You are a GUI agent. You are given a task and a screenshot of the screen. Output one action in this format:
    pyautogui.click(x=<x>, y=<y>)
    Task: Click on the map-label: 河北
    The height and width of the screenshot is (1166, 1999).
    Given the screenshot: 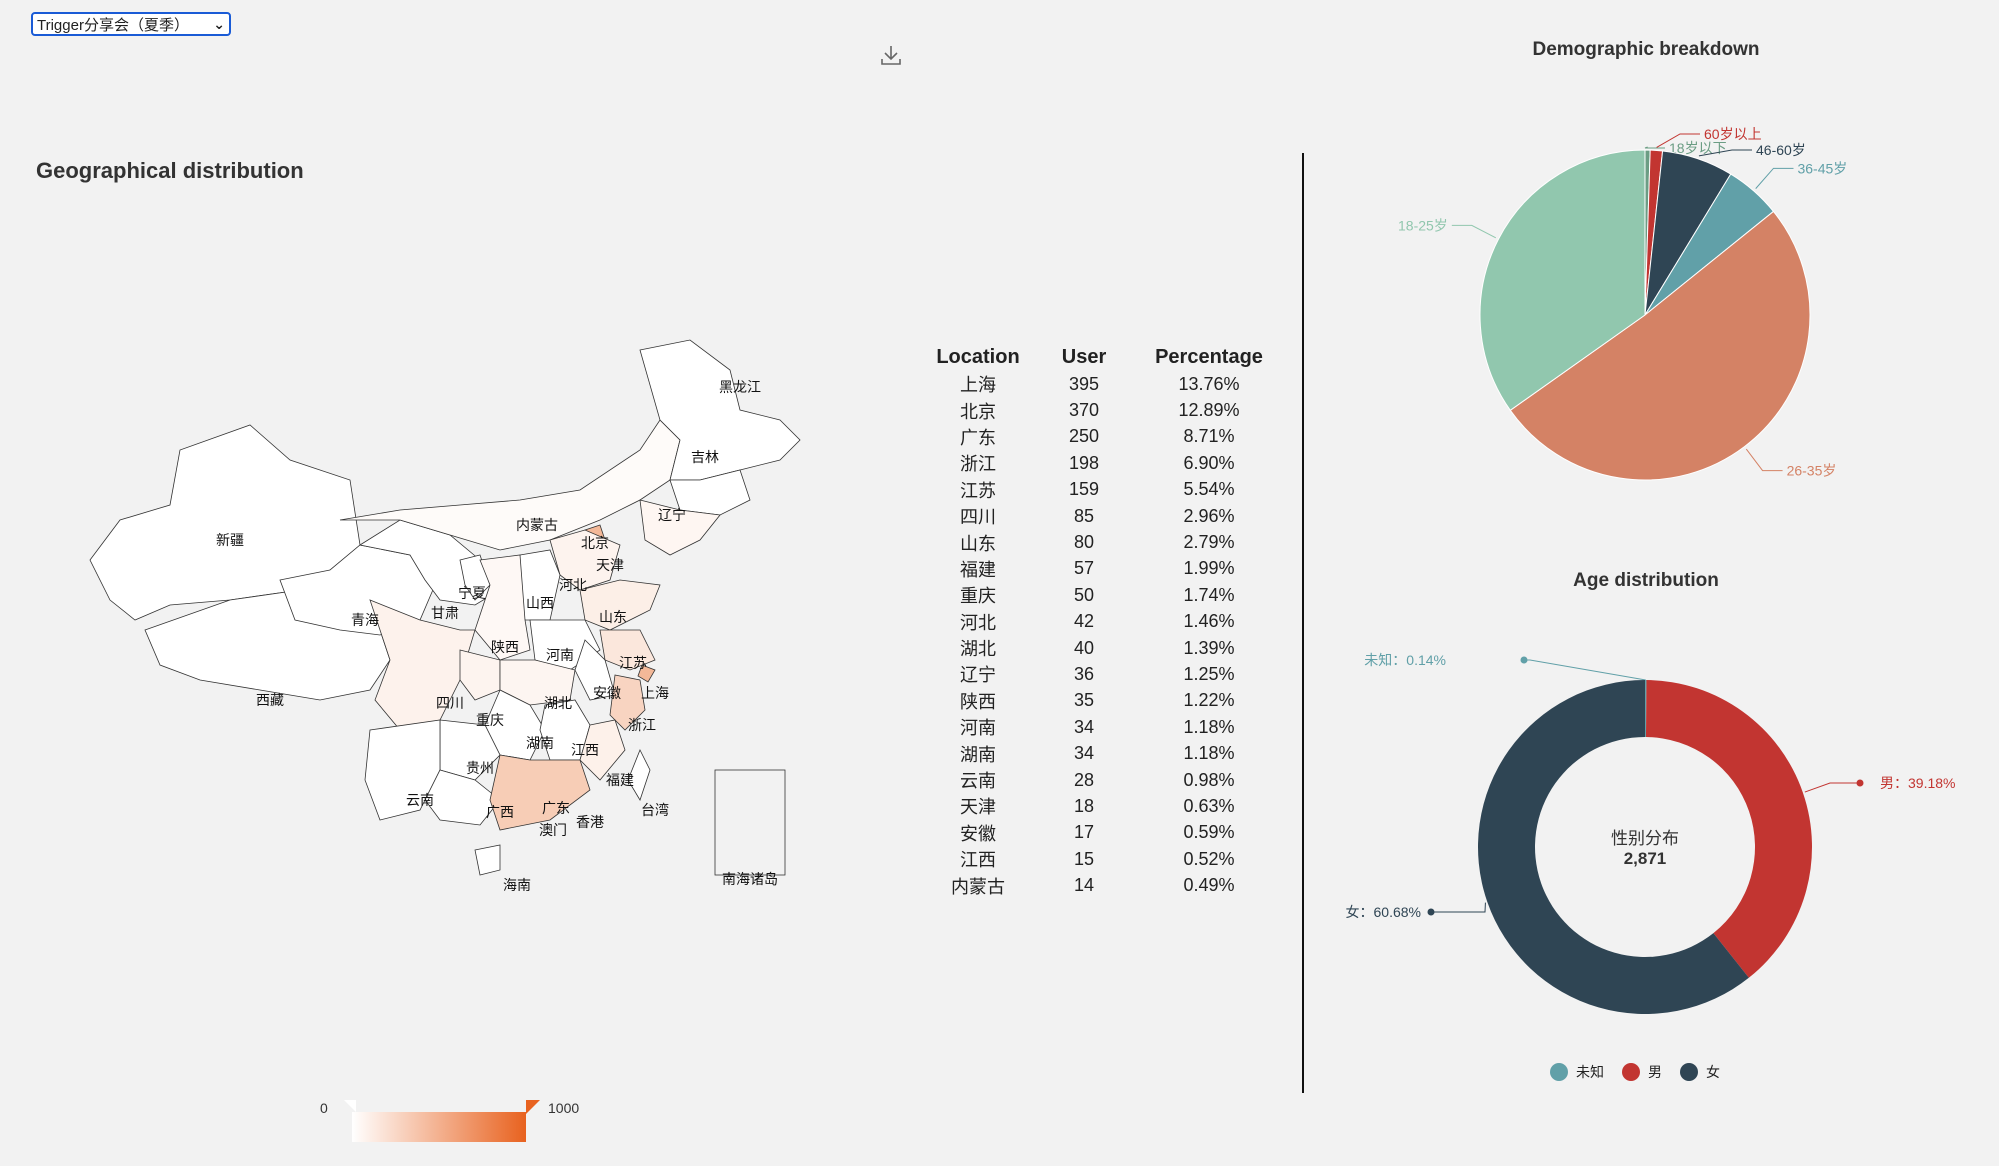 What is the action you would take?
    pyautogui.click(x=573, y=585)
    